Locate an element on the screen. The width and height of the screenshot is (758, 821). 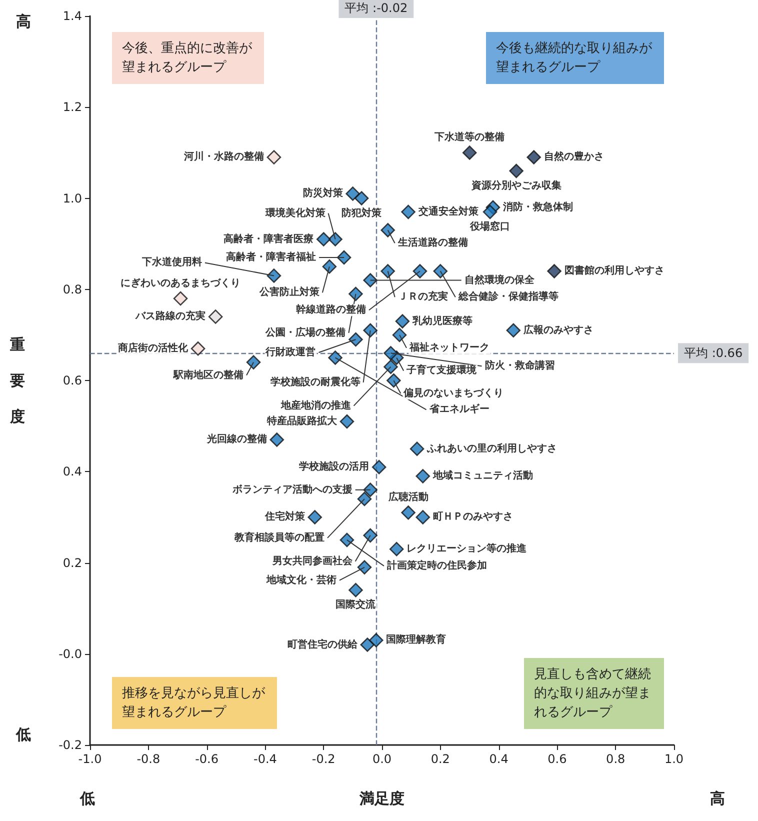
annotation: バス路線の充実 is located at coordinates (170, 316).